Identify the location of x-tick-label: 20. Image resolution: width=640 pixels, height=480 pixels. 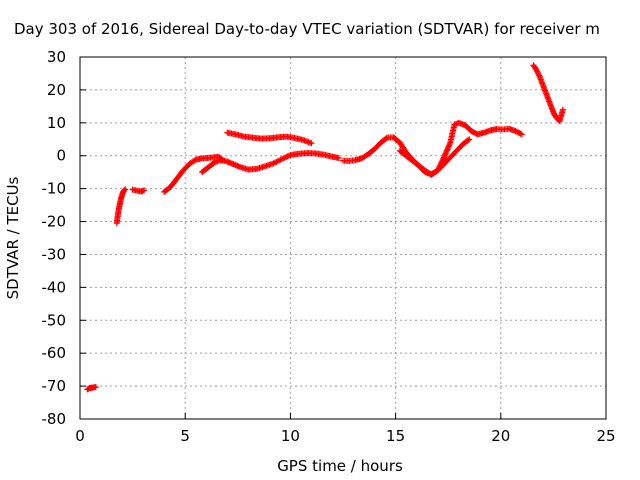
(500, 436).